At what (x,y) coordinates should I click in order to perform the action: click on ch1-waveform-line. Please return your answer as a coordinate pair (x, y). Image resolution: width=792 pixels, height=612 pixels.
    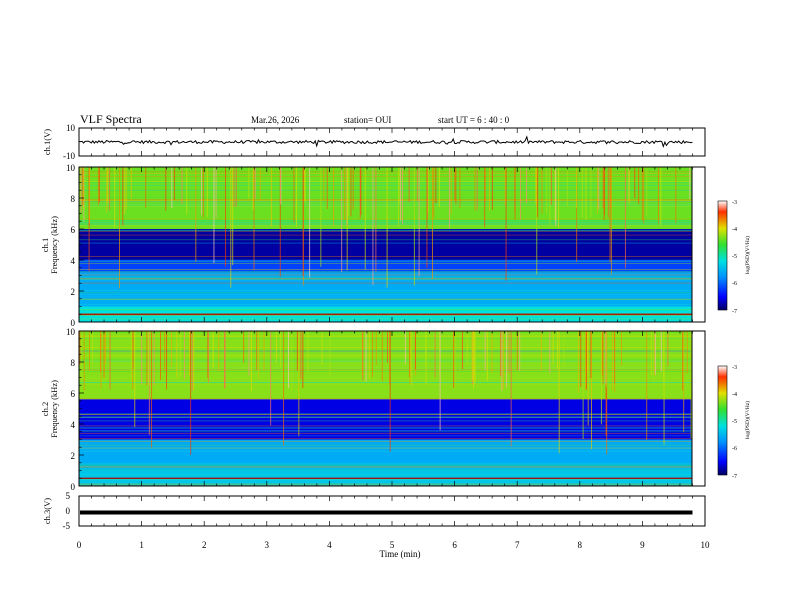
    Looking at the image, I should click on (385, 142).